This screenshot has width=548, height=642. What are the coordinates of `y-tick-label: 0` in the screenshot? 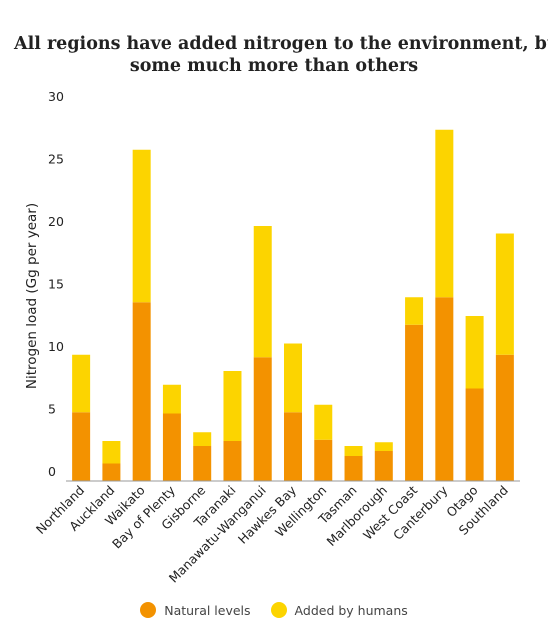 It's located at (52, 471).